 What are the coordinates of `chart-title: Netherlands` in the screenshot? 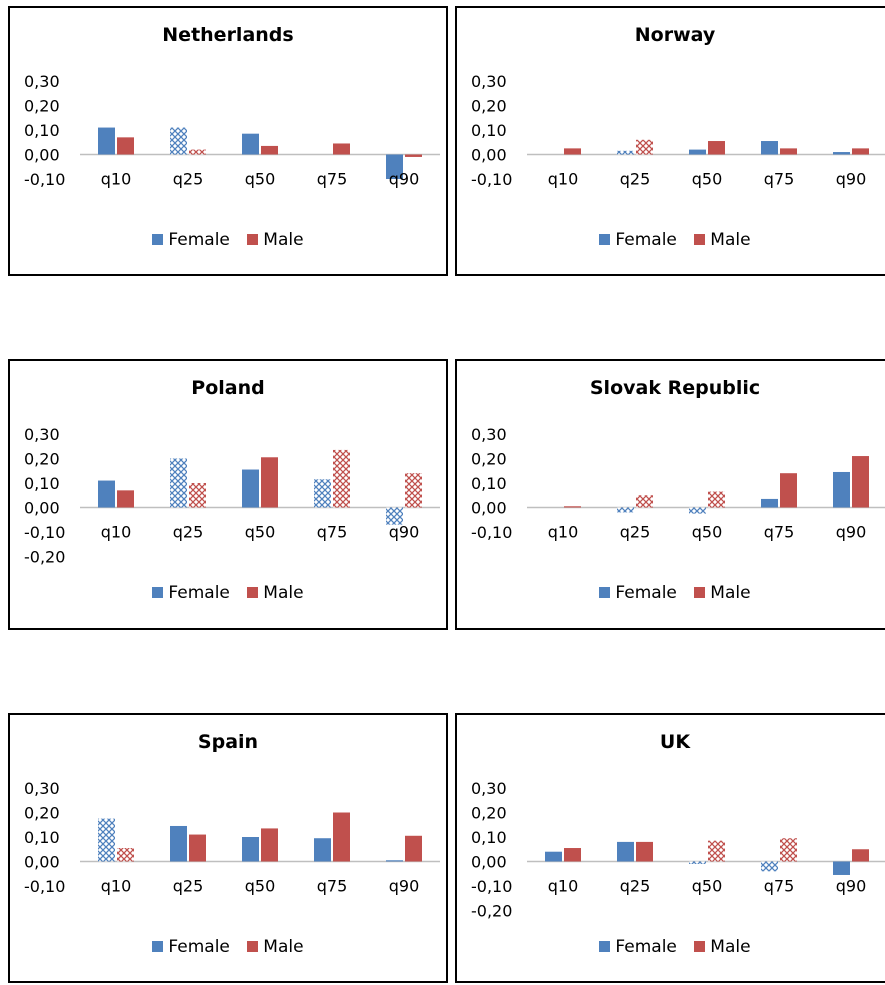 It's located at (228, 35).